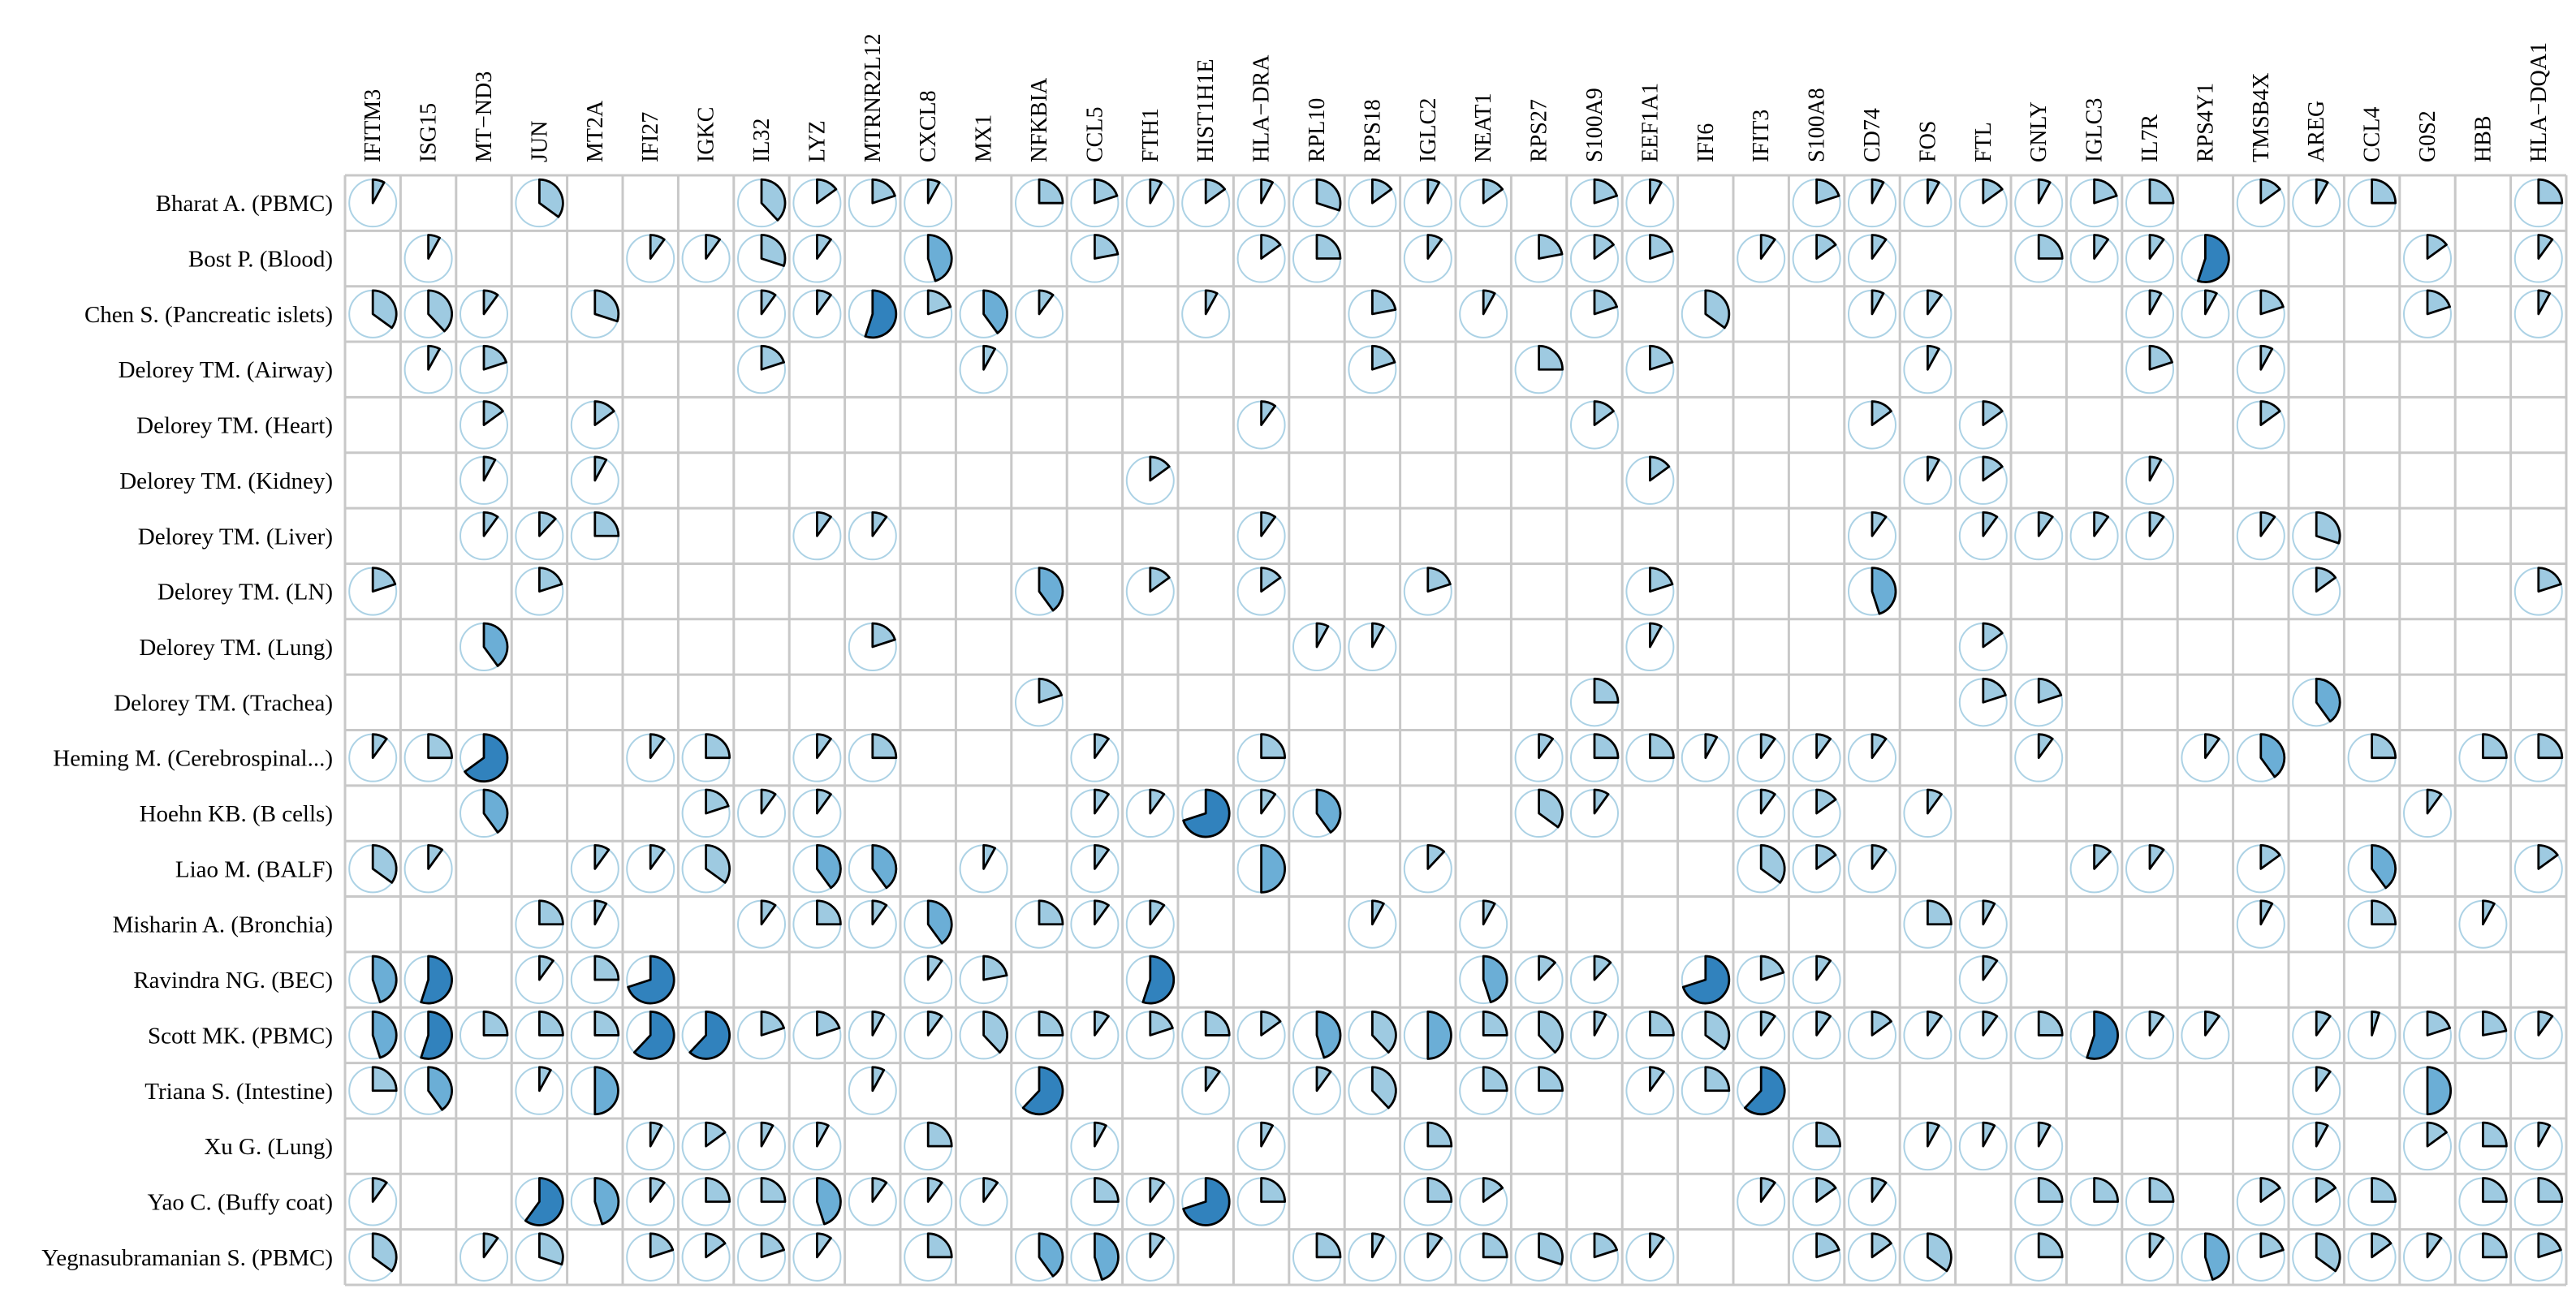 This screenshot has height=1293, width=2576. Describe the element at coordinates (428, 869) in the screenshot. I see `pie-cell-liao-m-balf-isg15` at that location.